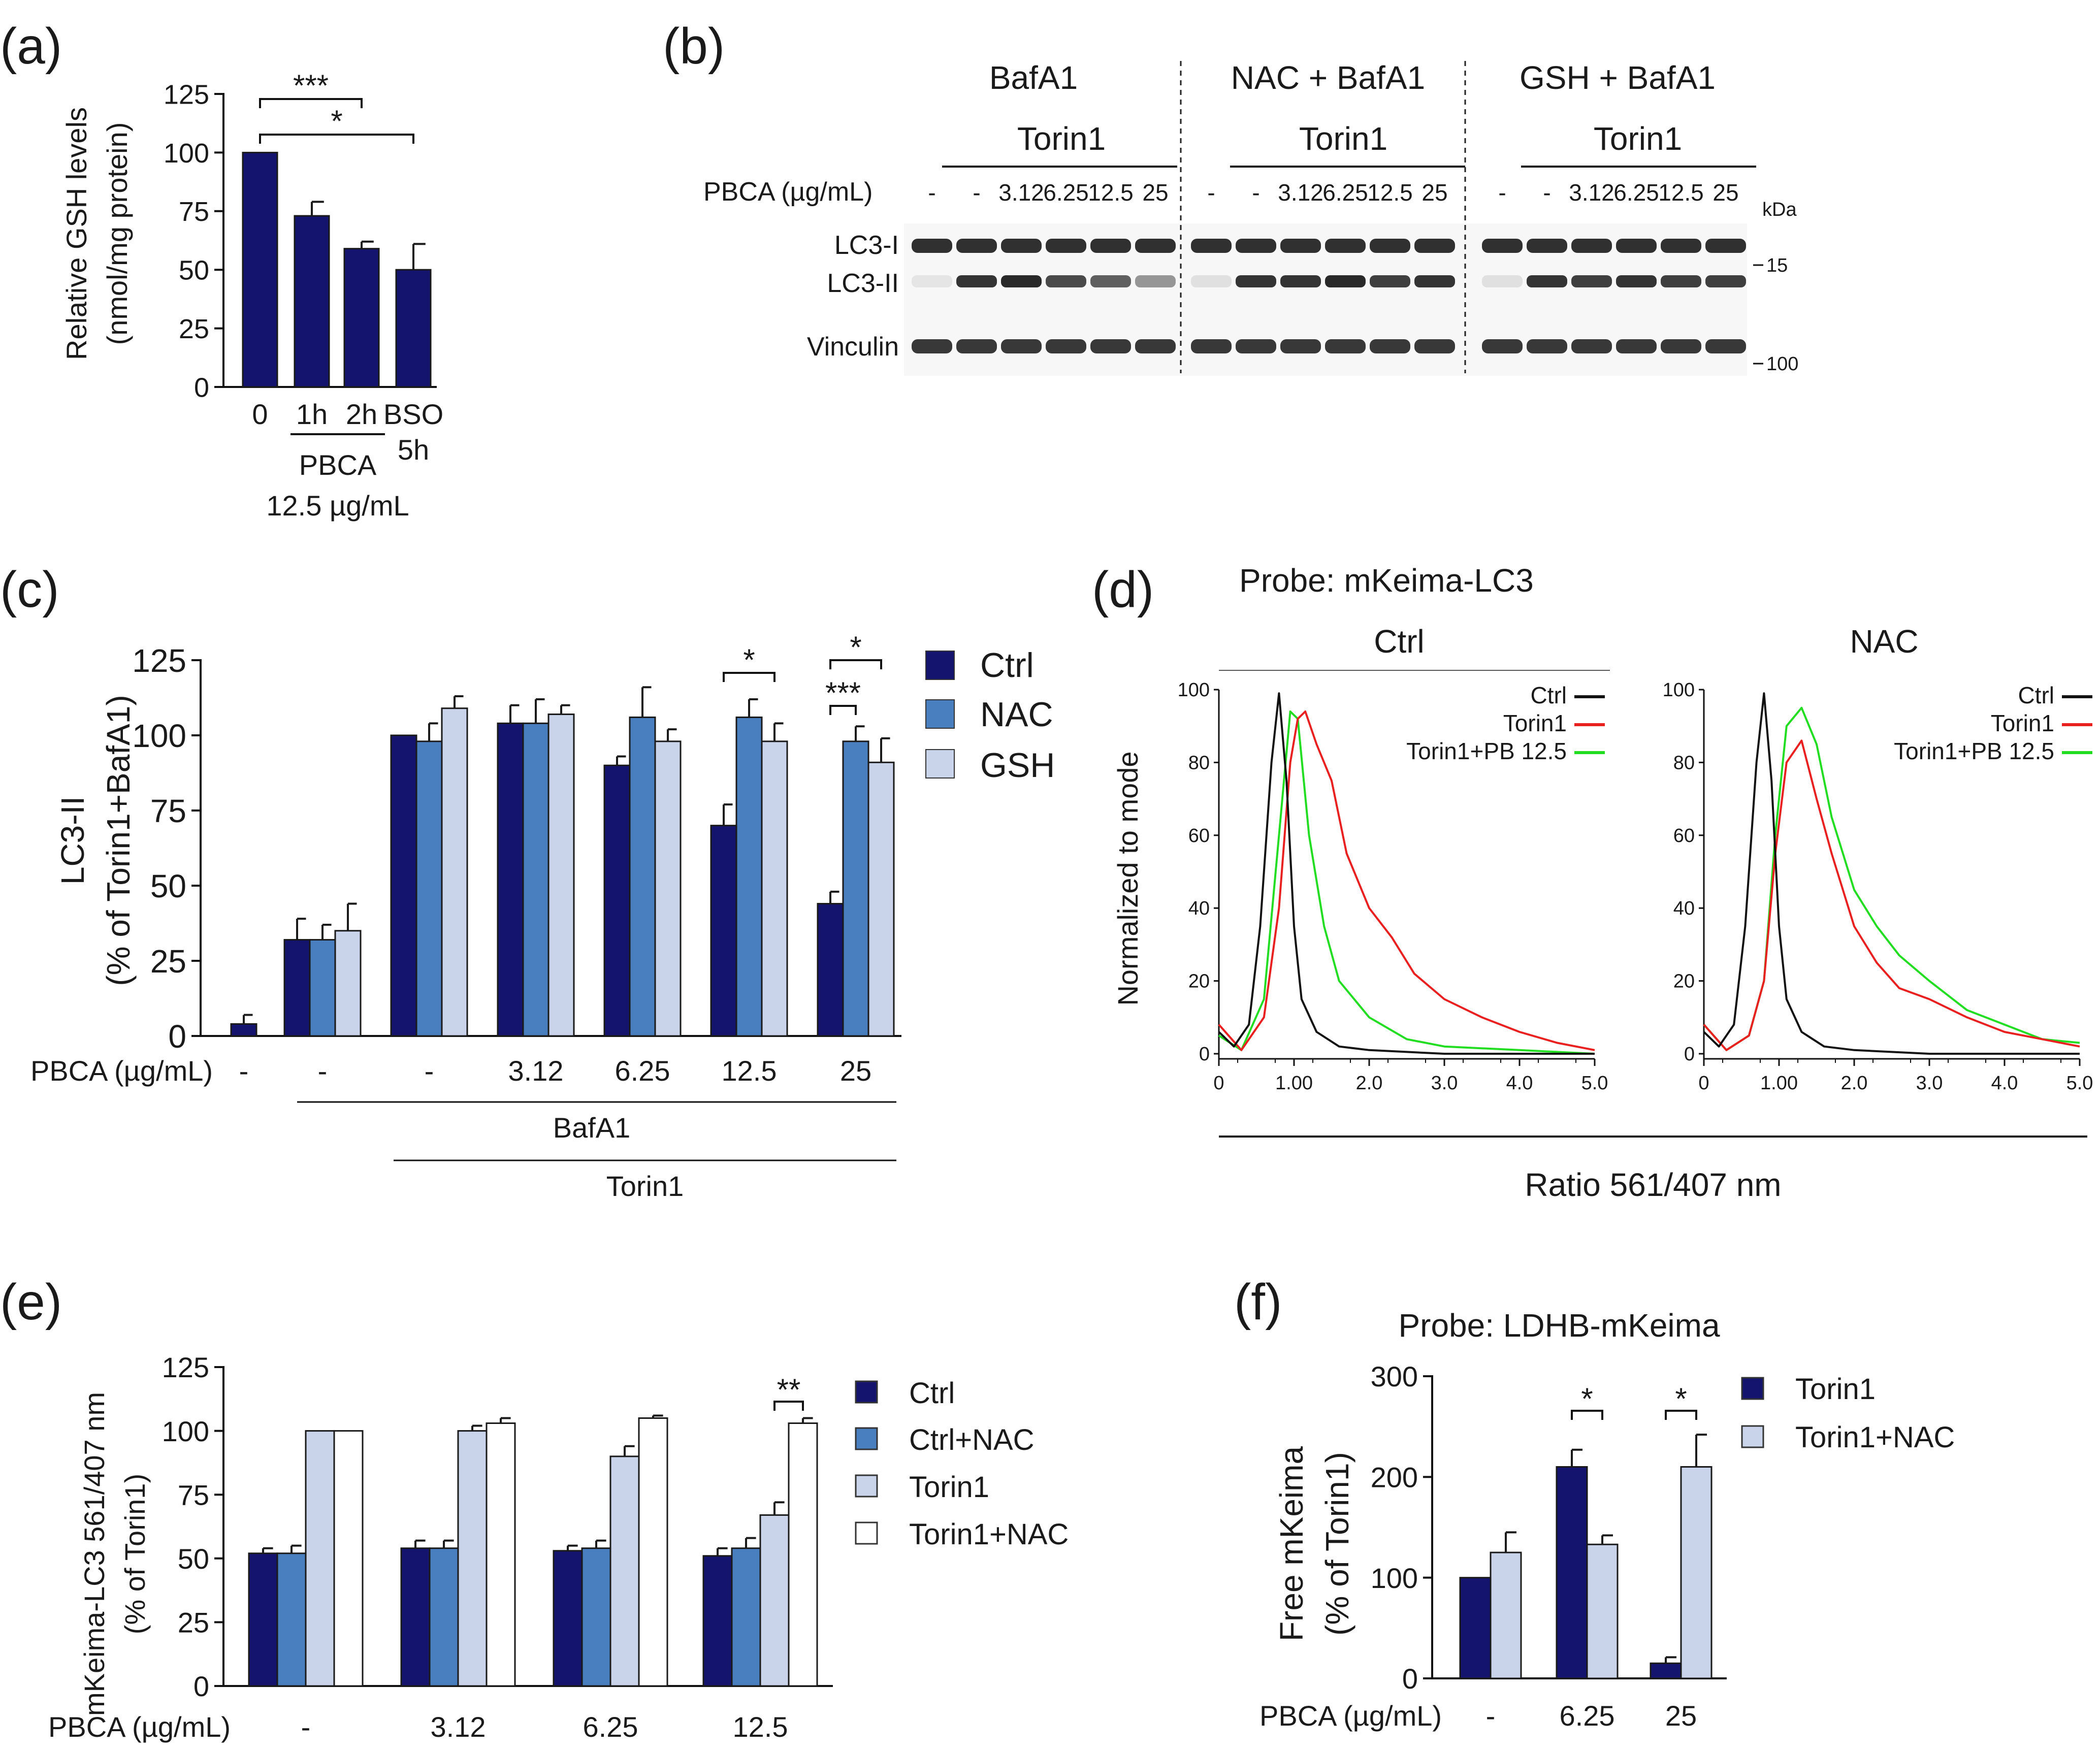  I want to click on panel-c-ytick-5: 125, so click(159, 660).